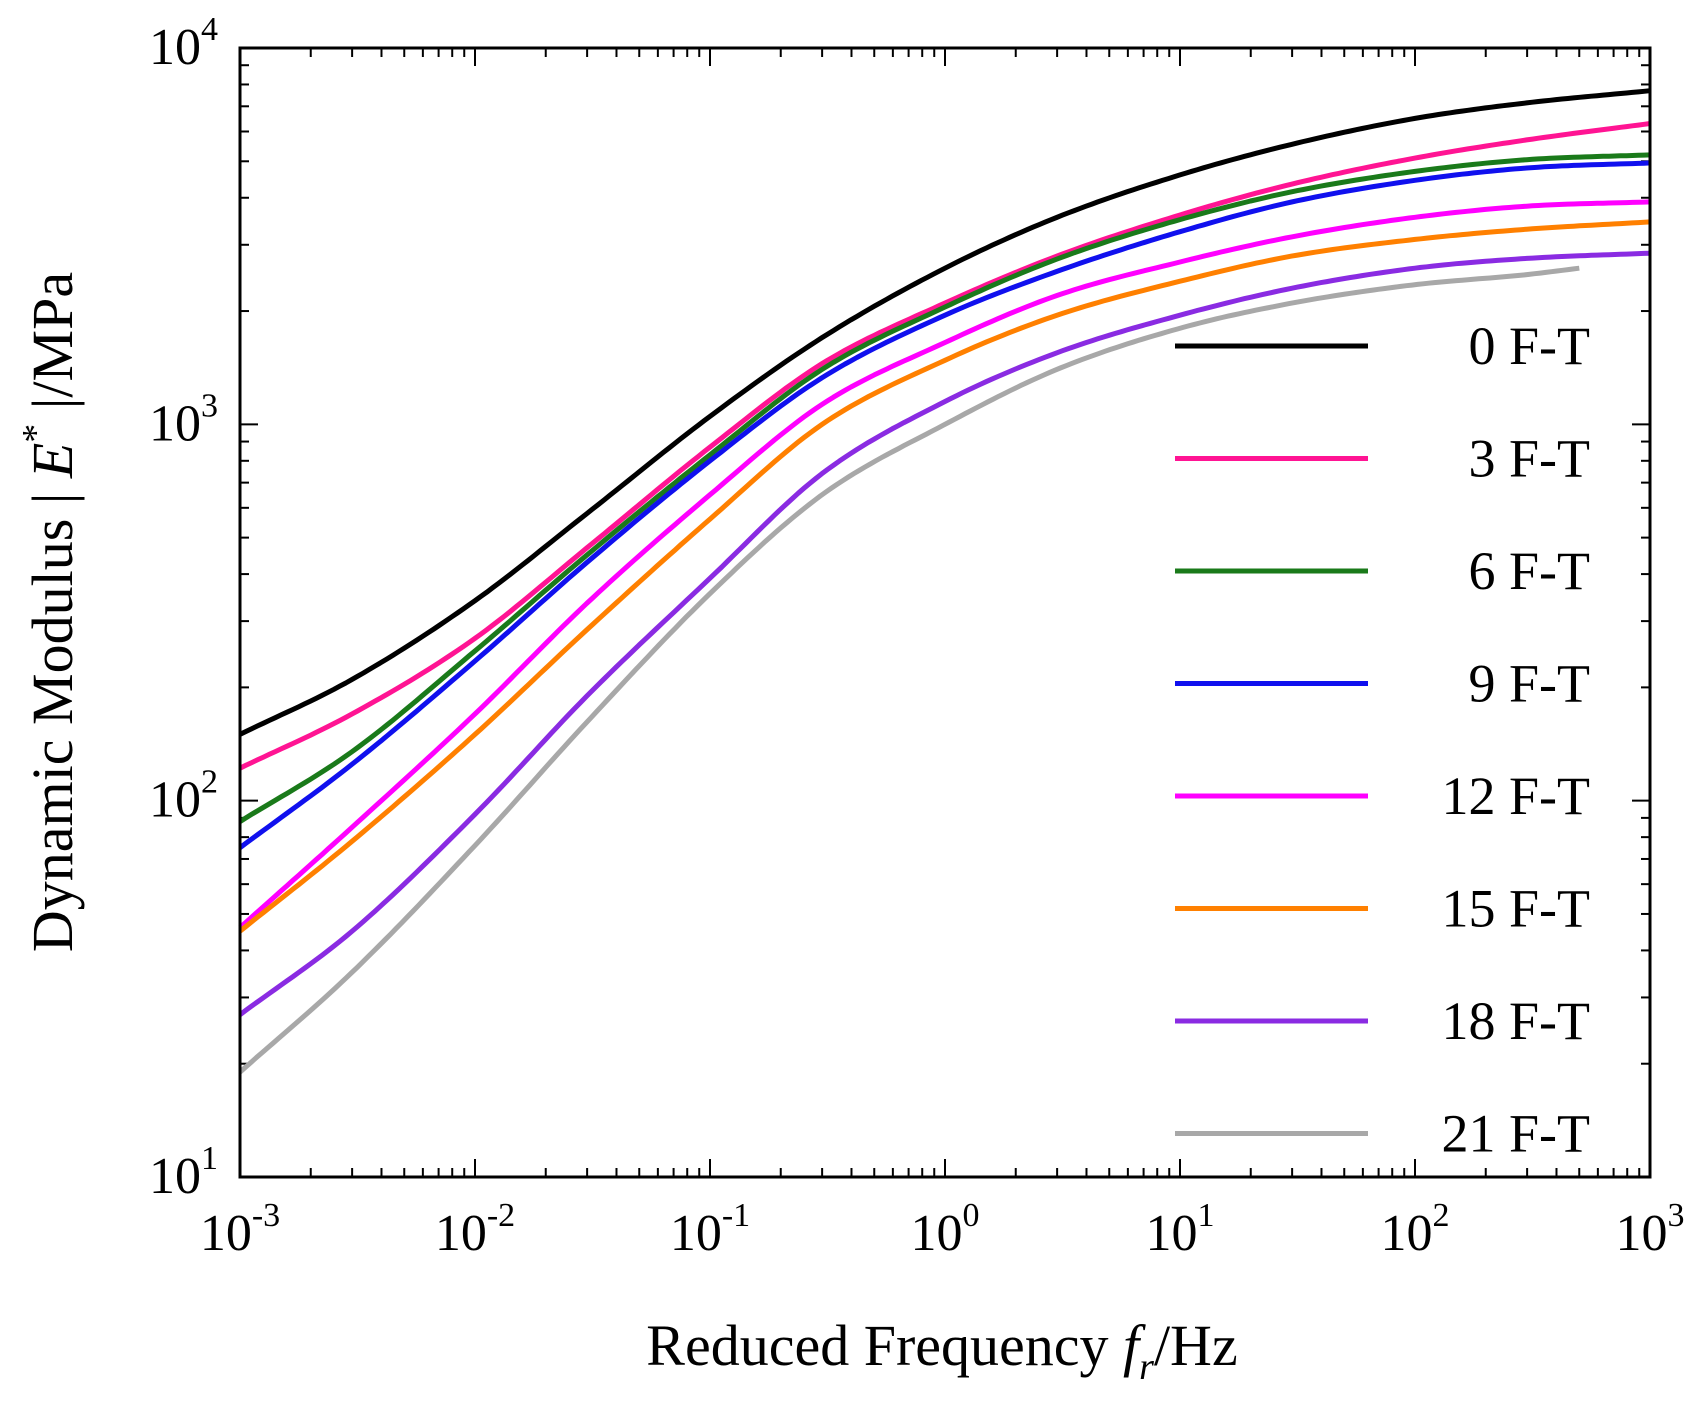 The height and width of the screenshot is (1410, 1697). What do you see at coordinates (183, 608) in the screenshot?
I see `y-tick-labels: 10¹ 10² 10³ 10⁴` at bounding box center [183, 608].